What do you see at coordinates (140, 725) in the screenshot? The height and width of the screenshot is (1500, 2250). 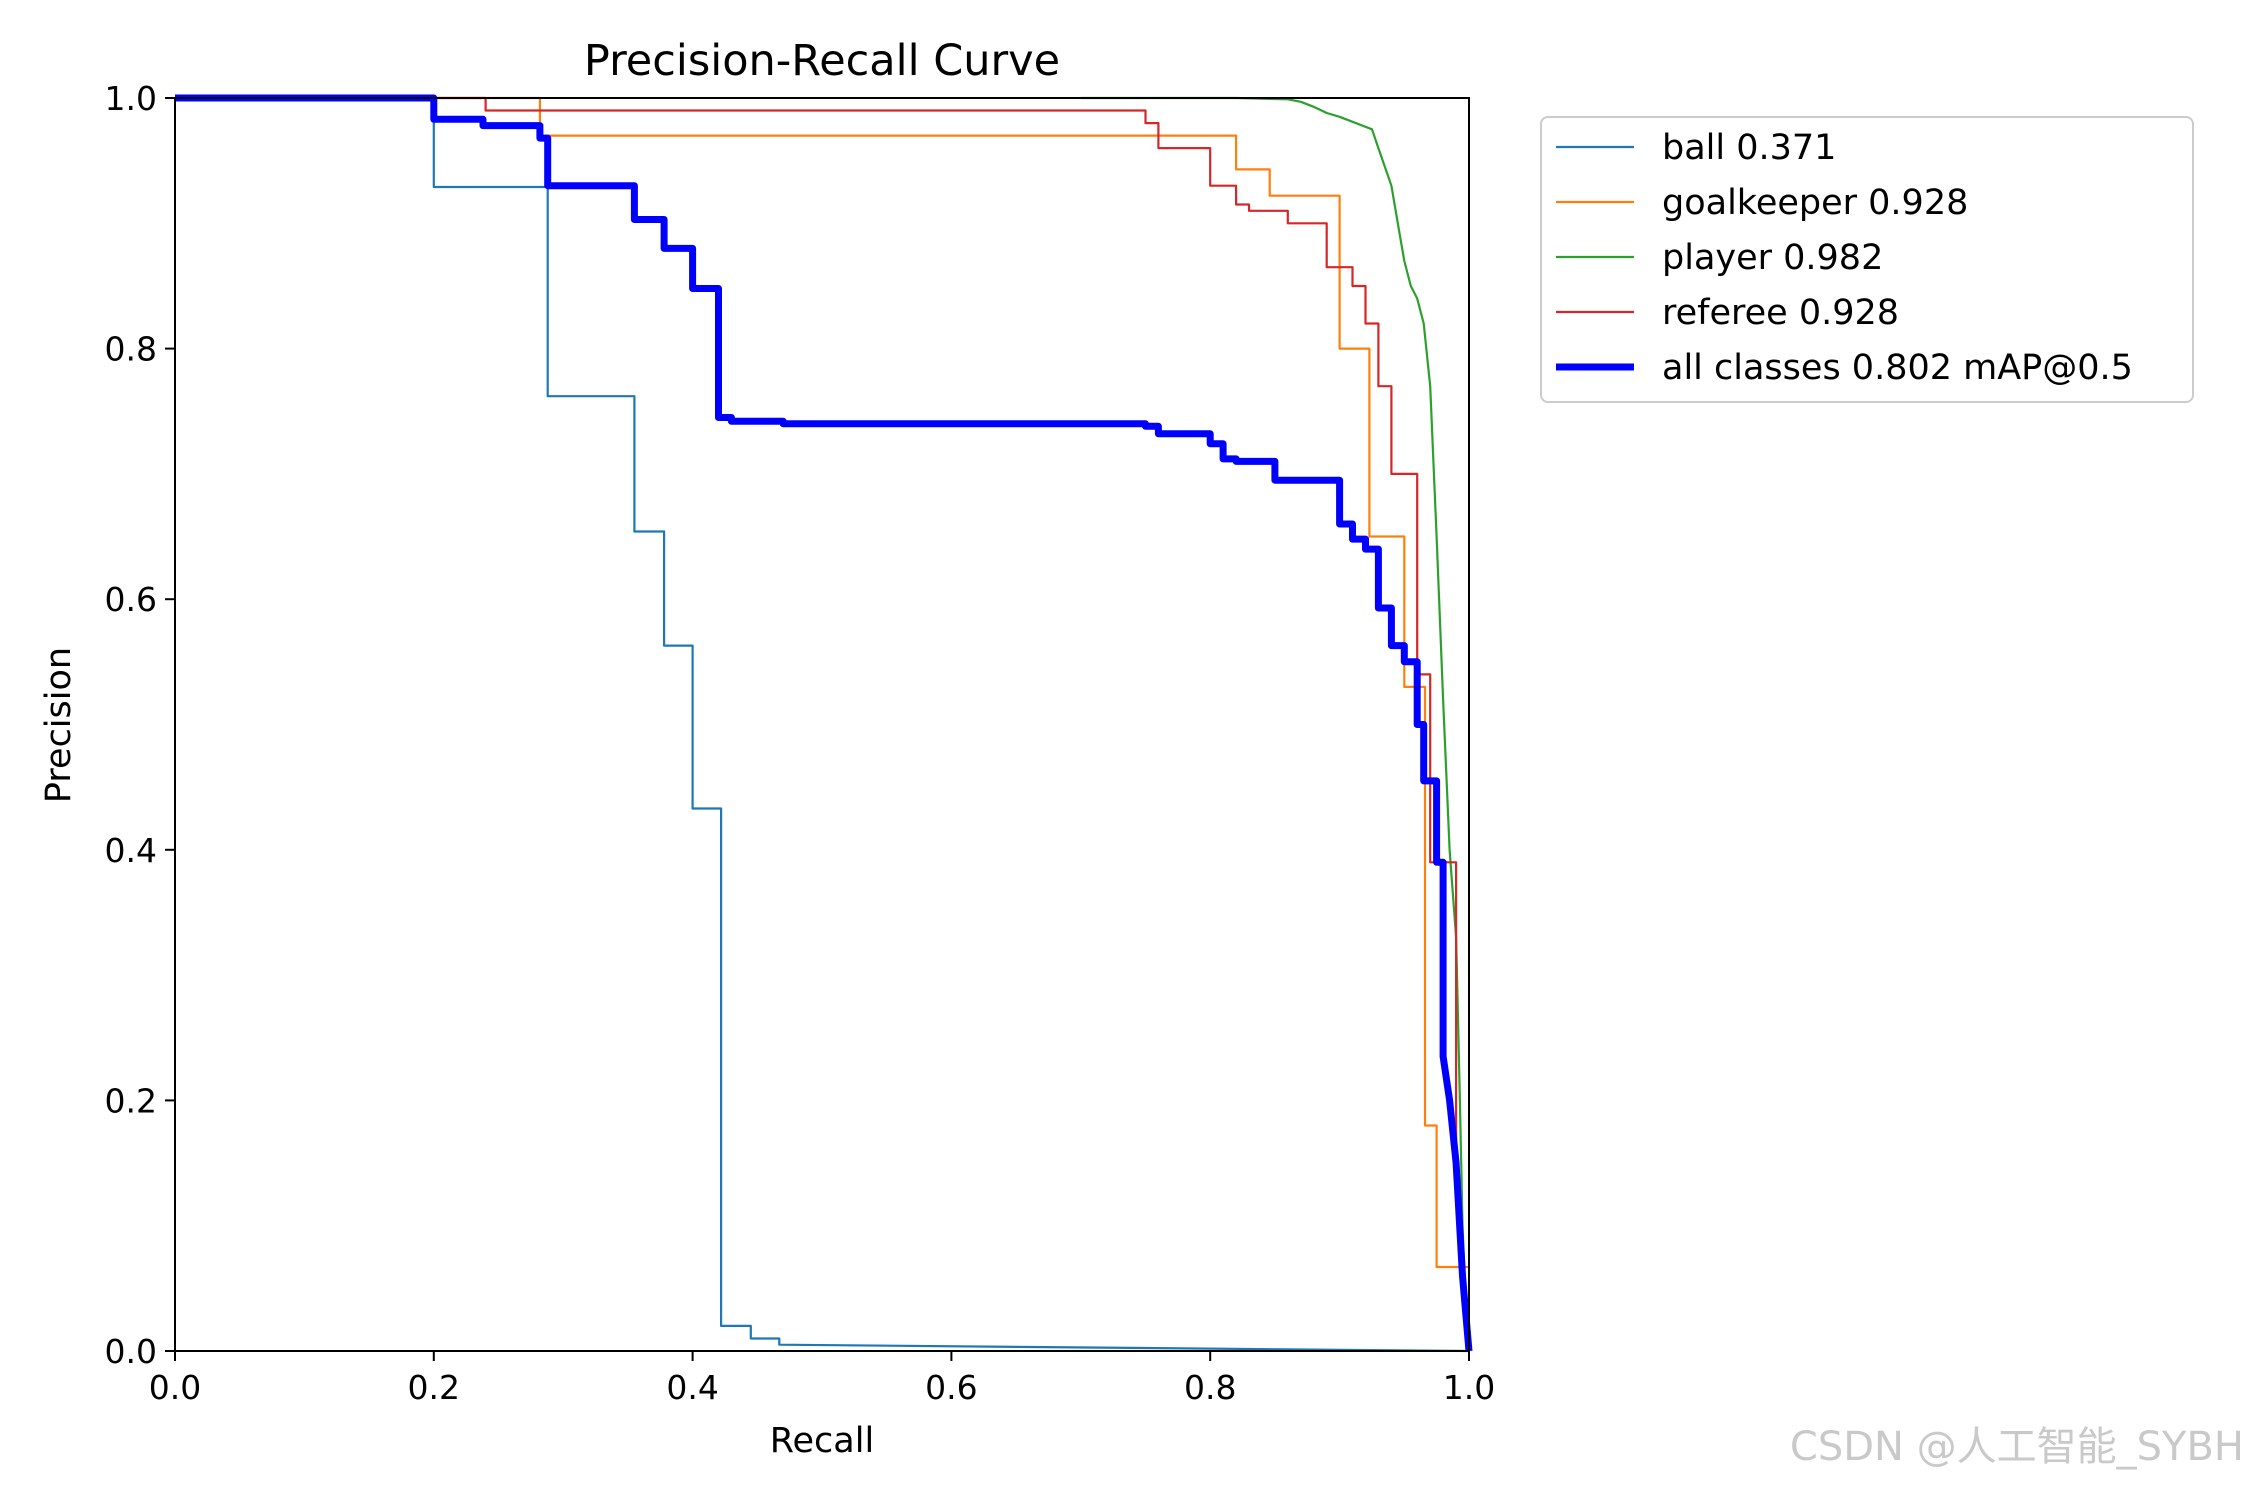 I see `y-axis-ticks: 0.0 0.2 0.4 0.6 0.8 1.0` at bounding box center [140, 725].